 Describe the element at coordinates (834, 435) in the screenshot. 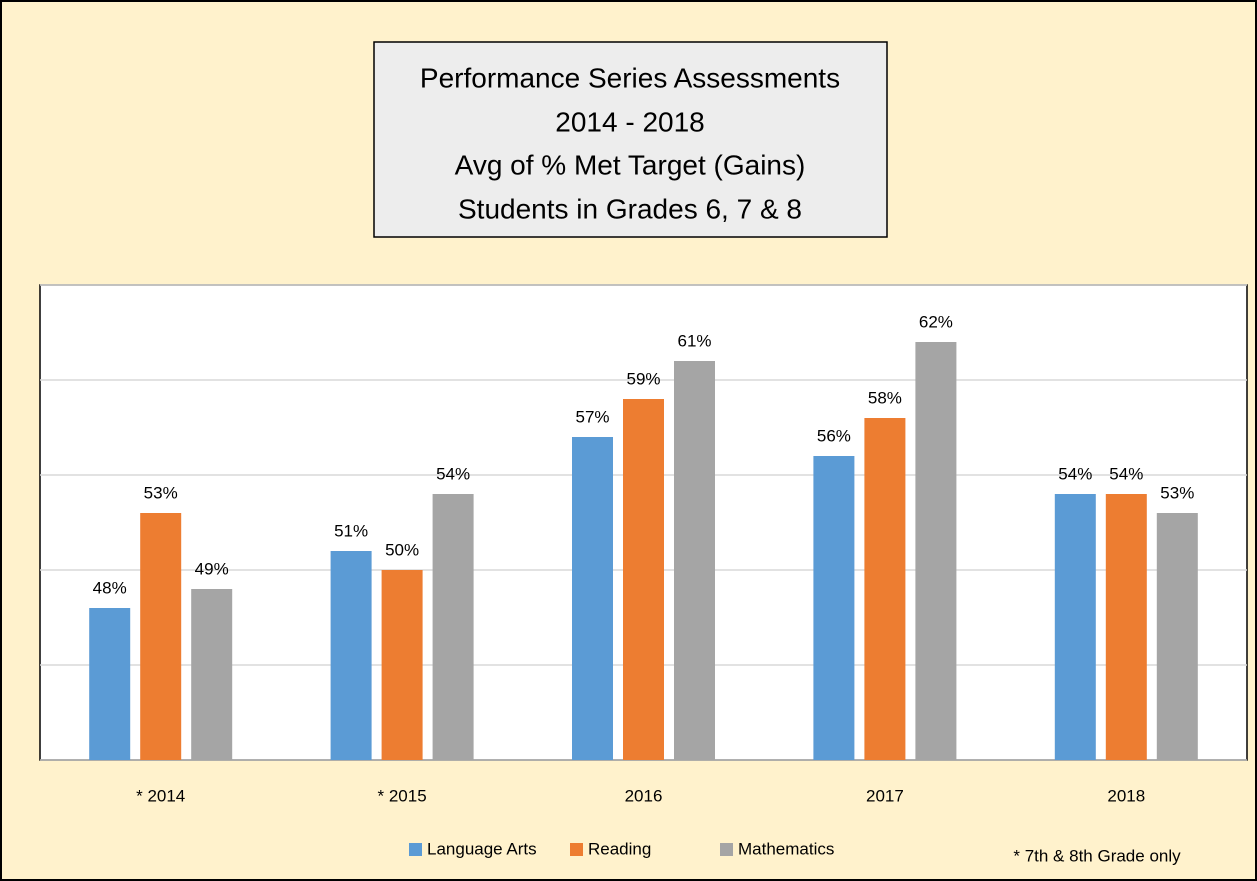

I see `data-label: 56%` at that location.